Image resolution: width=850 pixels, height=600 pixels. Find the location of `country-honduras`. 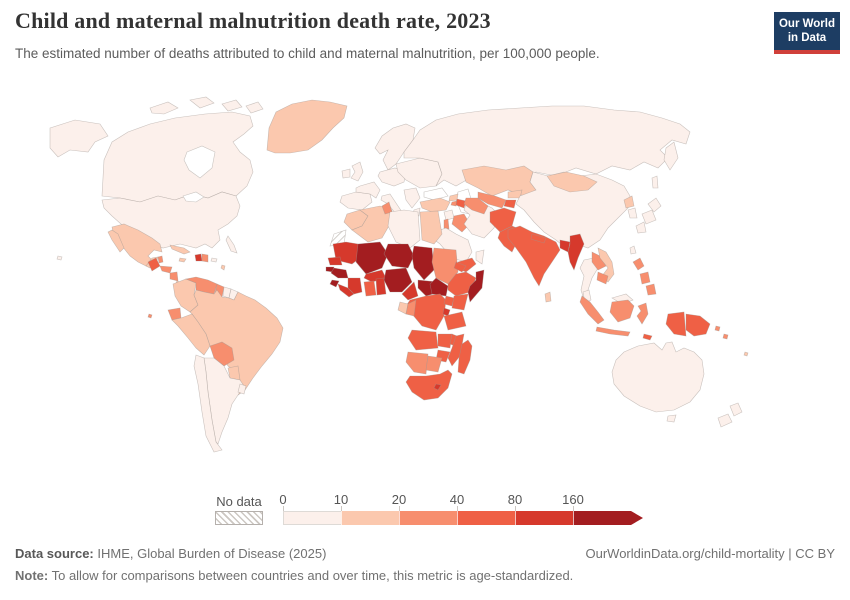

country-honduras is located at coordinates (166, 269).